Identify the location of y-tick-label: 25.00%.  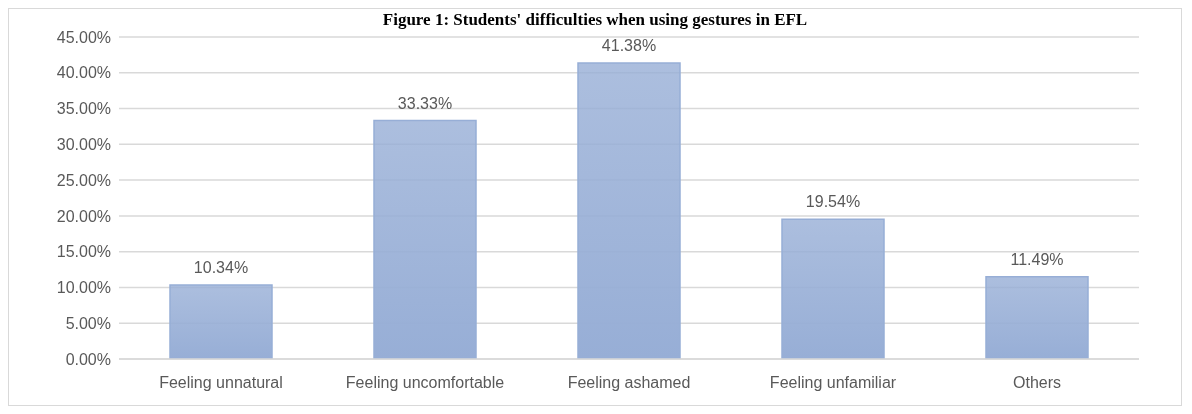
(83, 180).